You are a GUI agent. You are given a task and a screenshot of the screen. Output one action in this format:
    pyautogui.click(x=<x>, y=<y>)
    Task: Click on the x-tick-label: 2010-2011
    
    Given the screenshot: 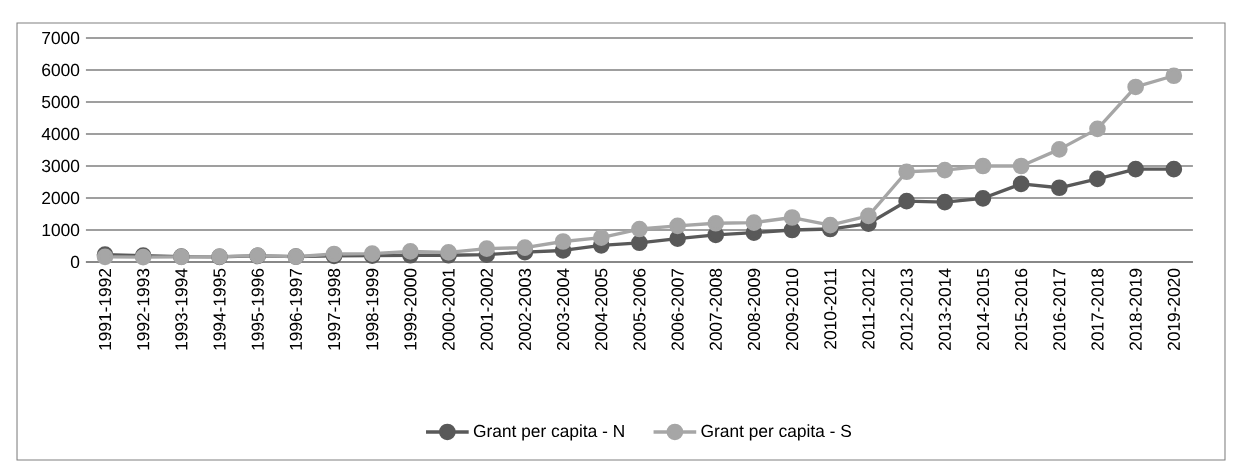 What is the action you would take?
    pyautogui.click(x=830, y=308)
    